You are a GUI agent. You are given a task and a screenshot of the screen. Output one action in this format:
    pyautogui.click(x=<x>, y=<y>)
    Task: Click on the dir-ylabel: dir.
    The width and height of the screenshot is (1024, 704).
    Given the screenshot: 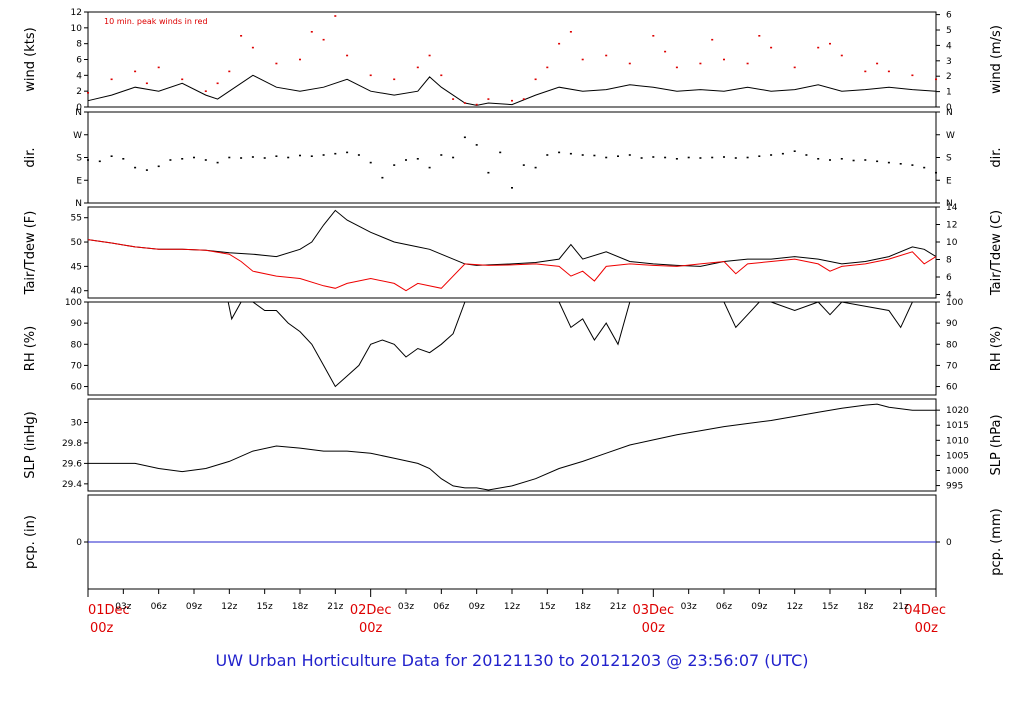 What is the action you would take?
    pyautogui.click(x=30, y=157)
    